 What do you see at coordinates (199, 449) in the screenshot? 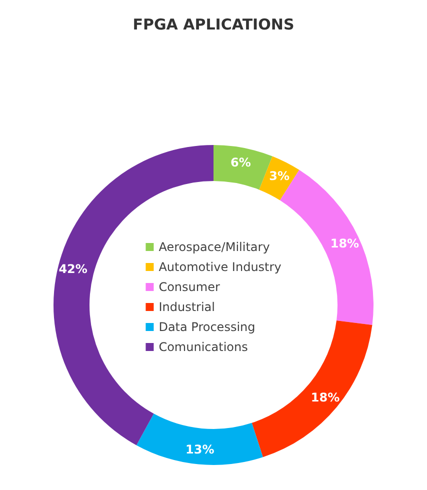
I see `data-label: 13%` at bounding box center [199, 449].